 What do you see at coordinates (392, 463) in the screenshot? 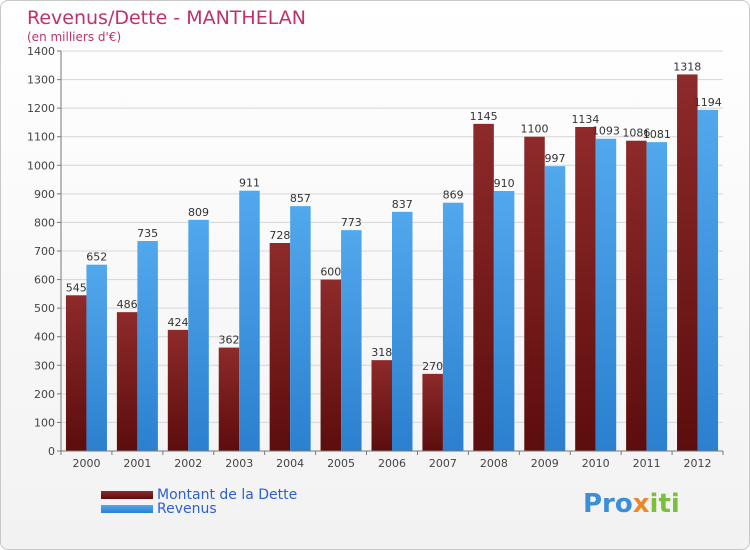
I see `x-tick-label-2006: 2006` at bounding box center [392, 463].